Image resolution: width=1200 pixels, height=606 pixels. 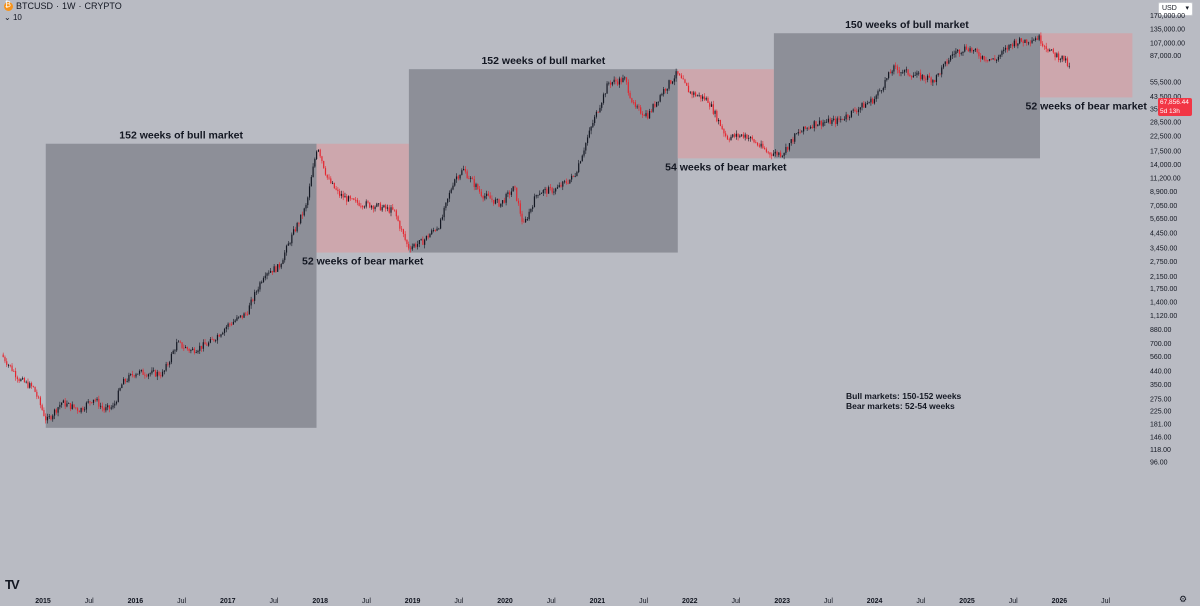 I want to click on symbol-label: BTCUSD, so click(x=35, y=6).